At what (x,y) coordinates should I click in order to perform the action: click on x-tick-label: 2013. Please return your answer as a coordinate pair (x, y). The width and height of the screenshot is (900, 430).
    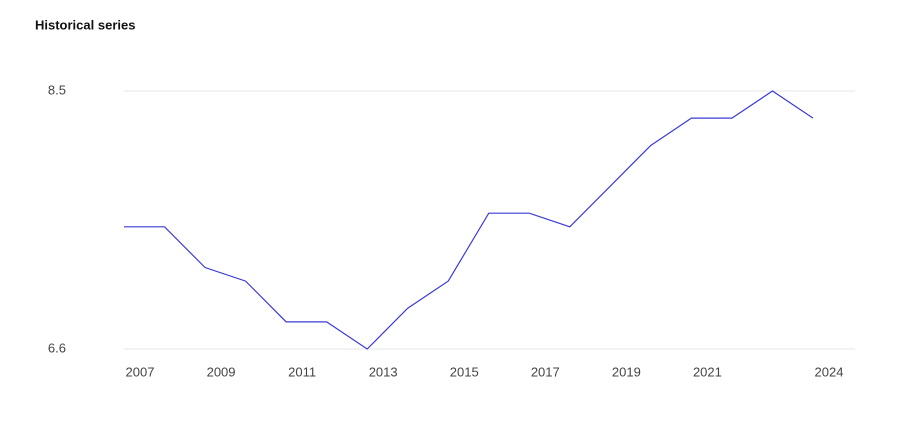
    Looking at the image, I should click on (383, 371).